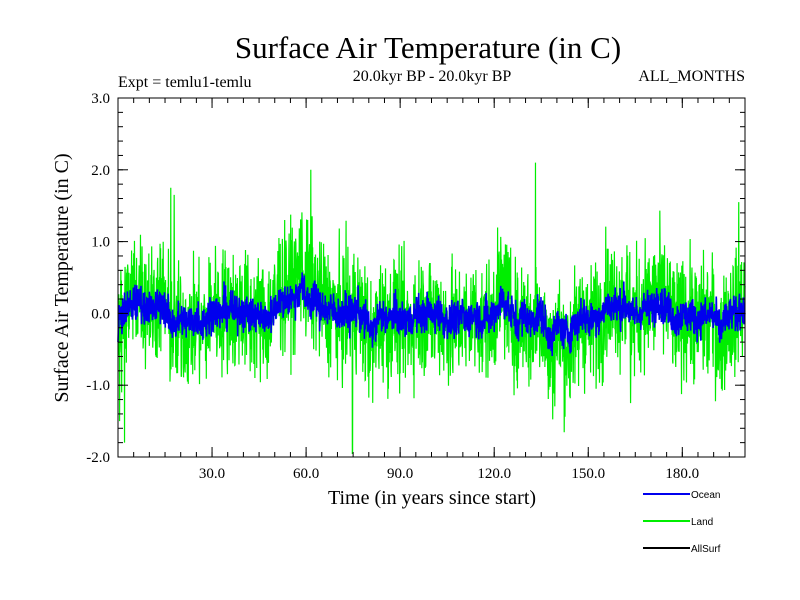 Image resolution: width=800 pixels, height=600 pixels. Describe the element at coordinates (100, 171) in the screenshot. I see `y-tick-label: 2.0` at that location.